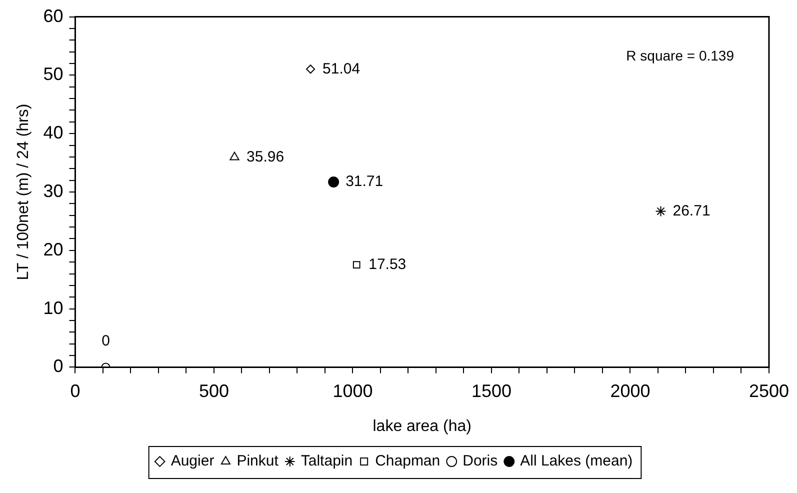 The image size is (797, 493). What do you see at coordinates (422, 426) in the screenshot?
I see `x-axis-title: lake area (ha)` at bounding box center [422, 426].